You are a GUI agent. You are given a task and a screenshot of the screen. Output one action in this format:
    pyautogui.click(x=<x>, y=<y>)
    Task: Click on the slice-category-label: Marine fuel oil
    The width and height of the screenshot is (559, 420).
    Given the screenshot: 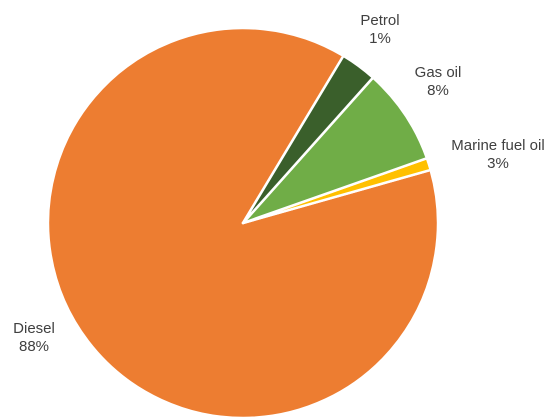 What is the action you would take?
    pyautogui.click(x=497, y=145)
    